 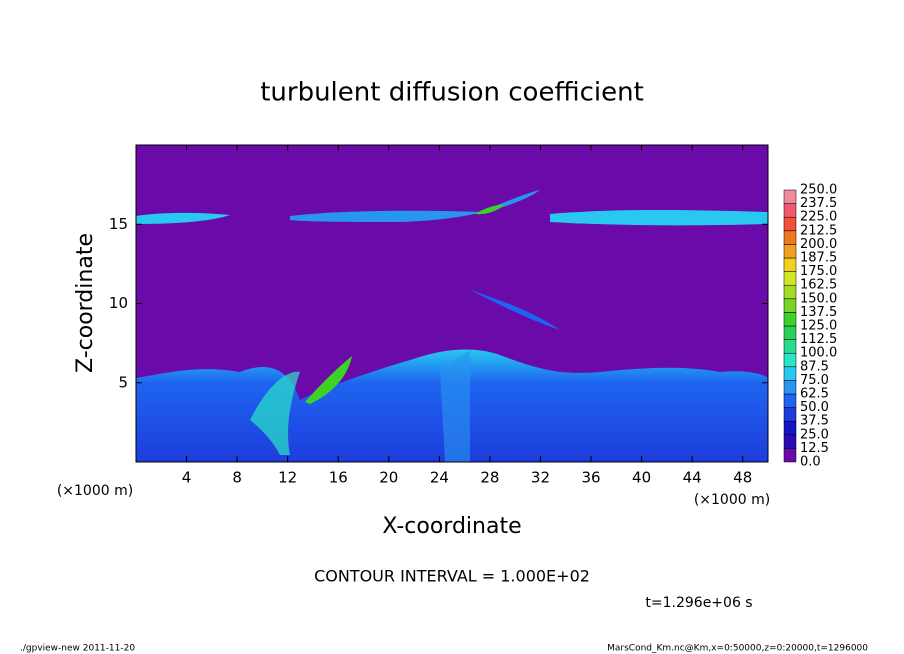 I want to click on x-tick-label: 20, so click(x=388, y=478).